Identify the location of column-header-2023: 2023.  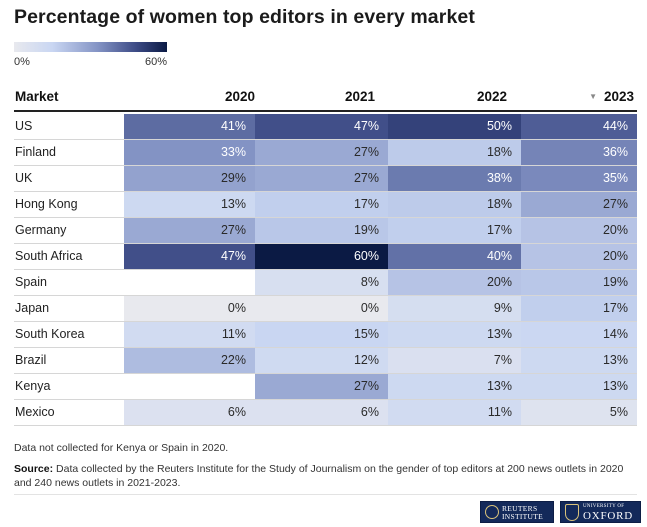
(618, 96).